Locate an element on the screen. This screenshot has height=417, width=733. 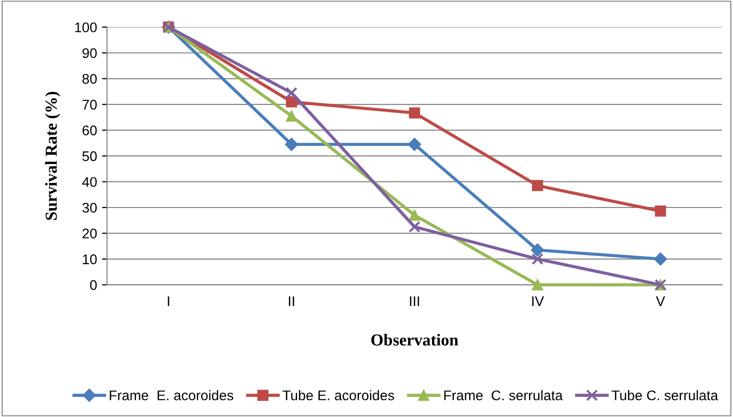
legend-label: Frame E. acoroides is located at coordinates (172, 395).